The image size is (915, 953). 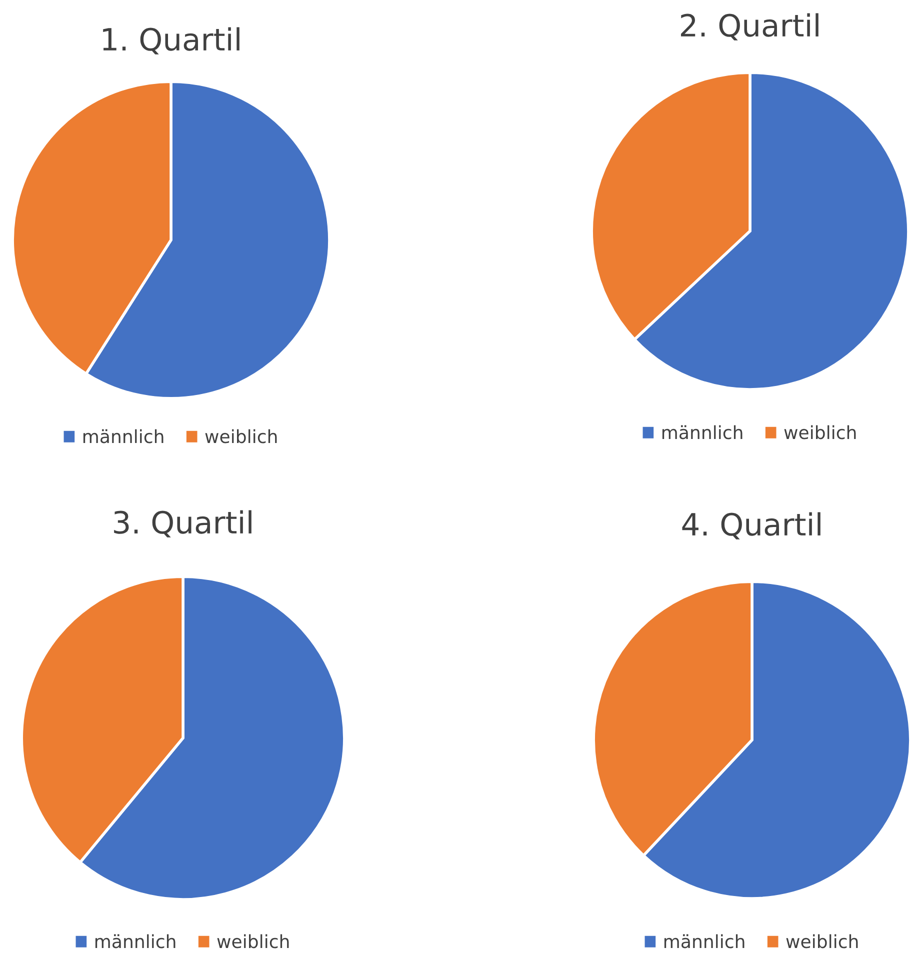 What do you see at coordinates (751, 526) in the screenshot?
I see `chart-title: 4. Quartil` at bounding box center [751, 526].